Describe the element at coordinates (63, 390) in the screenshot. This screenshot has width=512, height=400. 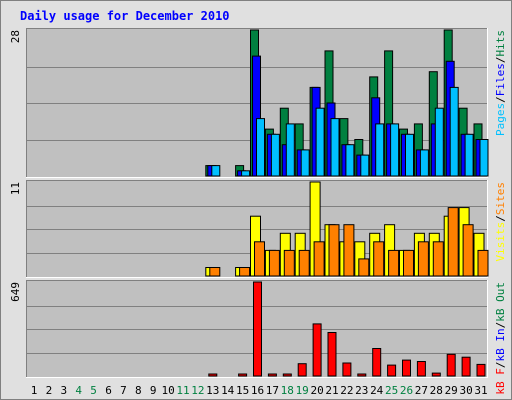
I see `day-label: 3` at that location.